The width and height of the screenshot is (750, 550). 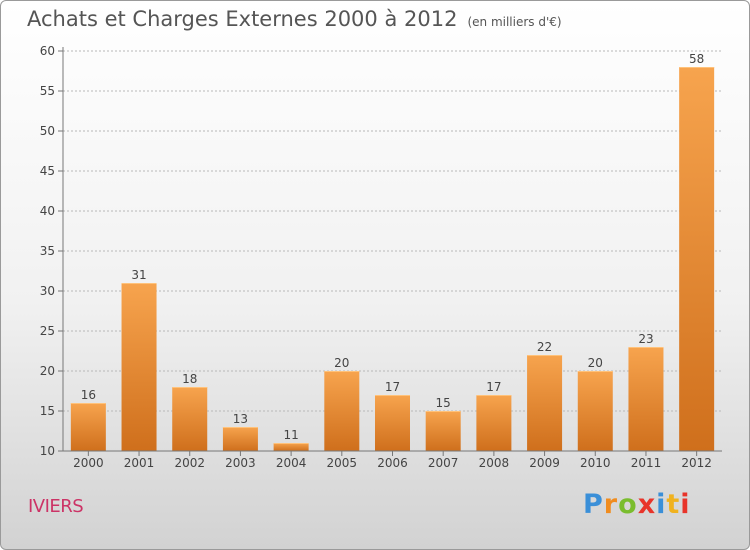 I want to click on logo-letter: x, so click(x=647, y=504).